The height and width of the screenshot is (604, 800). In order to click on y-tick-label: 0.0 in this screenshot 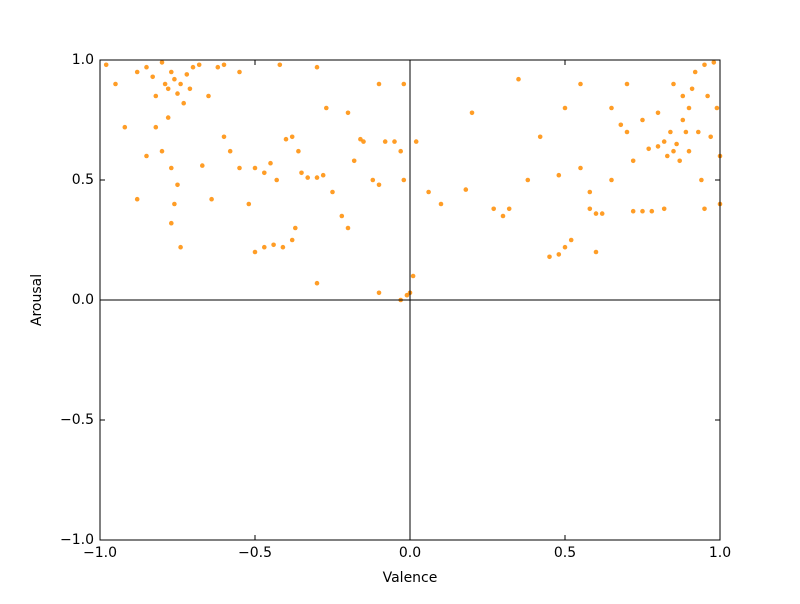, I will do `click(83, 300)`.